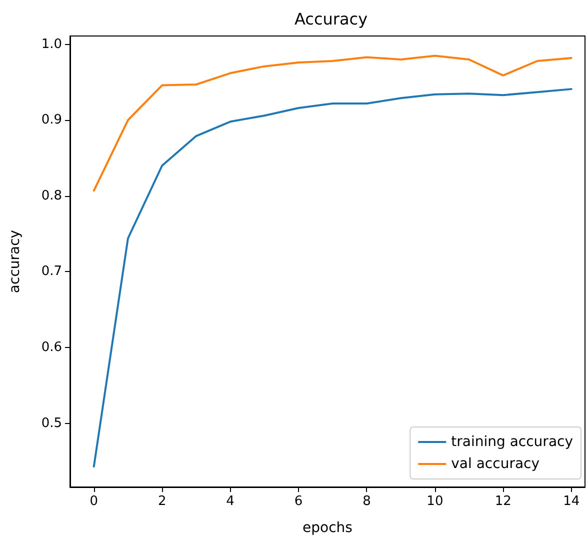 Image resolution: width=587 pixels, height=545 pixels. What do you see at coordinates (571, 501) in the screenshot?
I see `x-tick-label: 14` at bounding box center [571, 501].